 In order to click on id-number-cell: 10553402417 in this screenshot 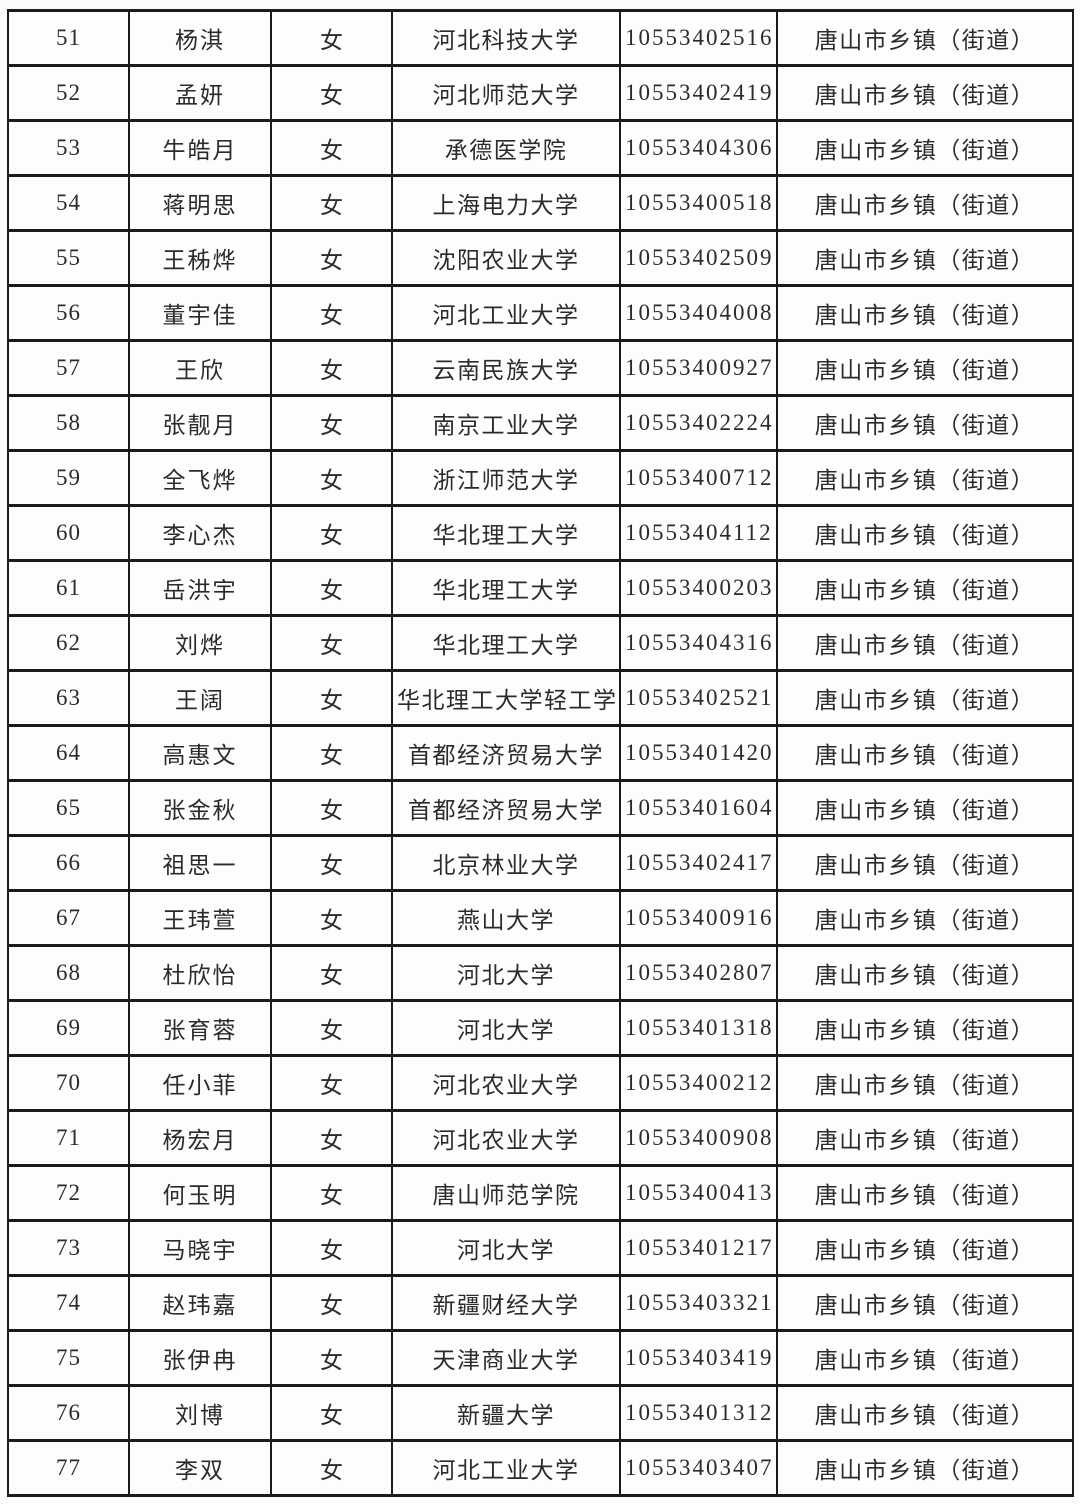, I will do `click(698, 863)`.